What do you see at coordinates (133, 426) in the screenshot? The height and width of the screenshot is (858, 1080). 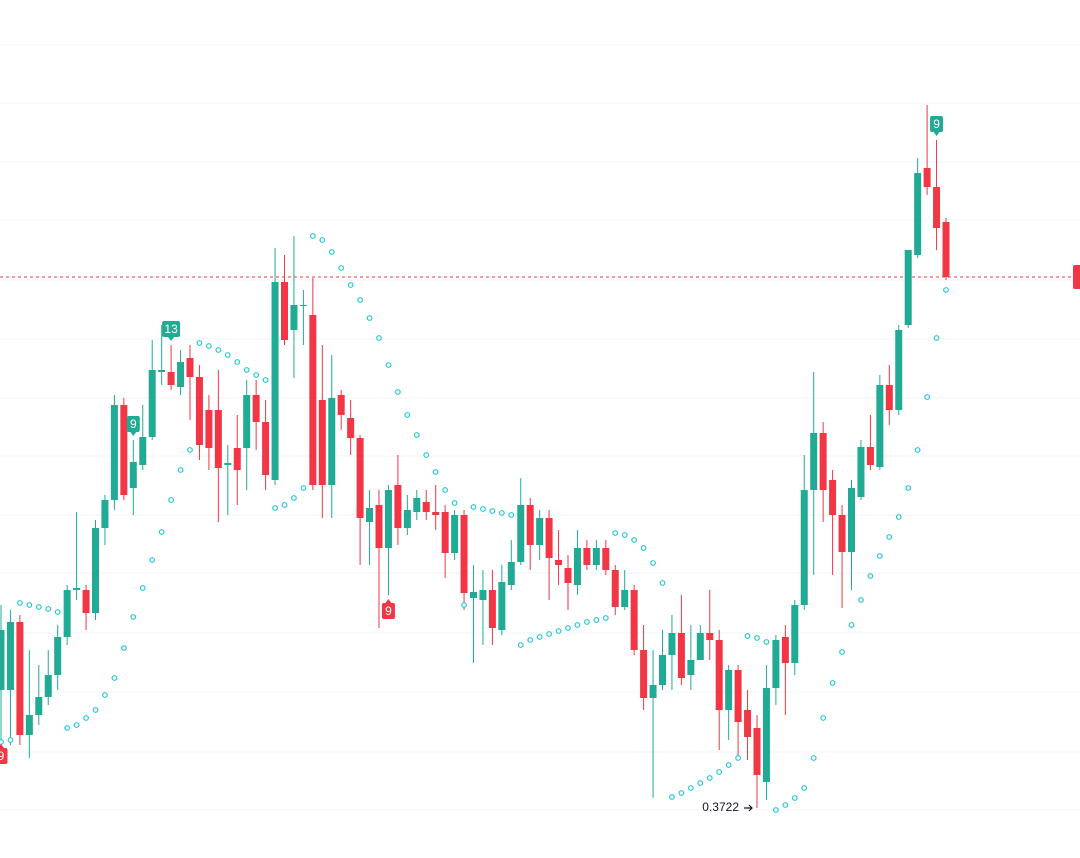 I see `td-label: 9` at bounding box center [133, 426].